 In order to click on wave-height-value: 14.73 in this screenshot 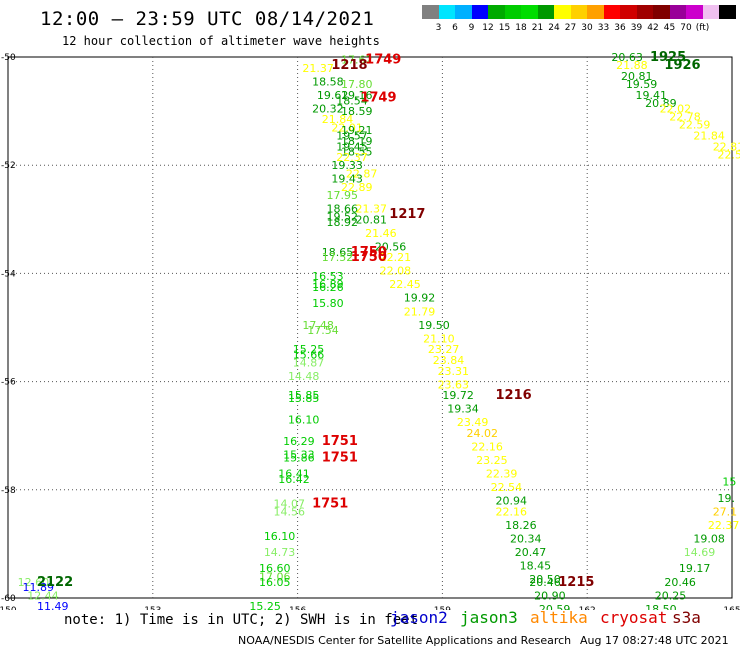, I will do `click(280, 552)`.